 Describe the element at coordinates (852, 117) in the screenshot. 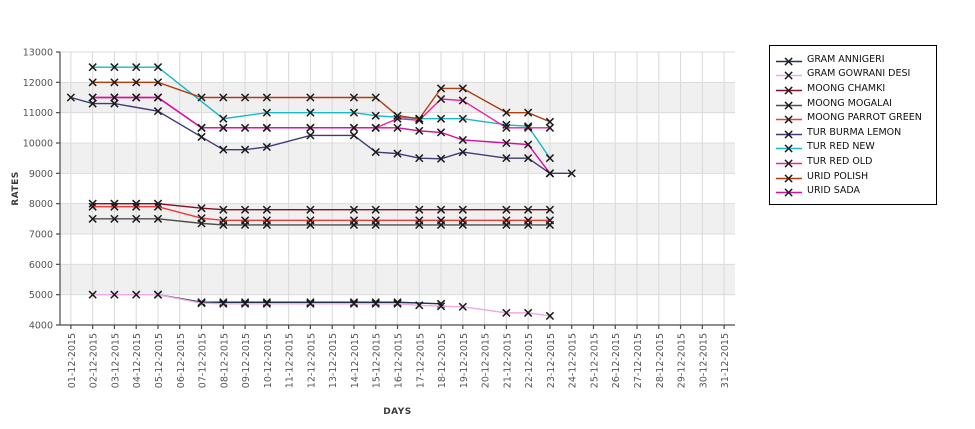

I see `legend-item-moong-parrot-green: MOONG PARROT GREEN` at that location.